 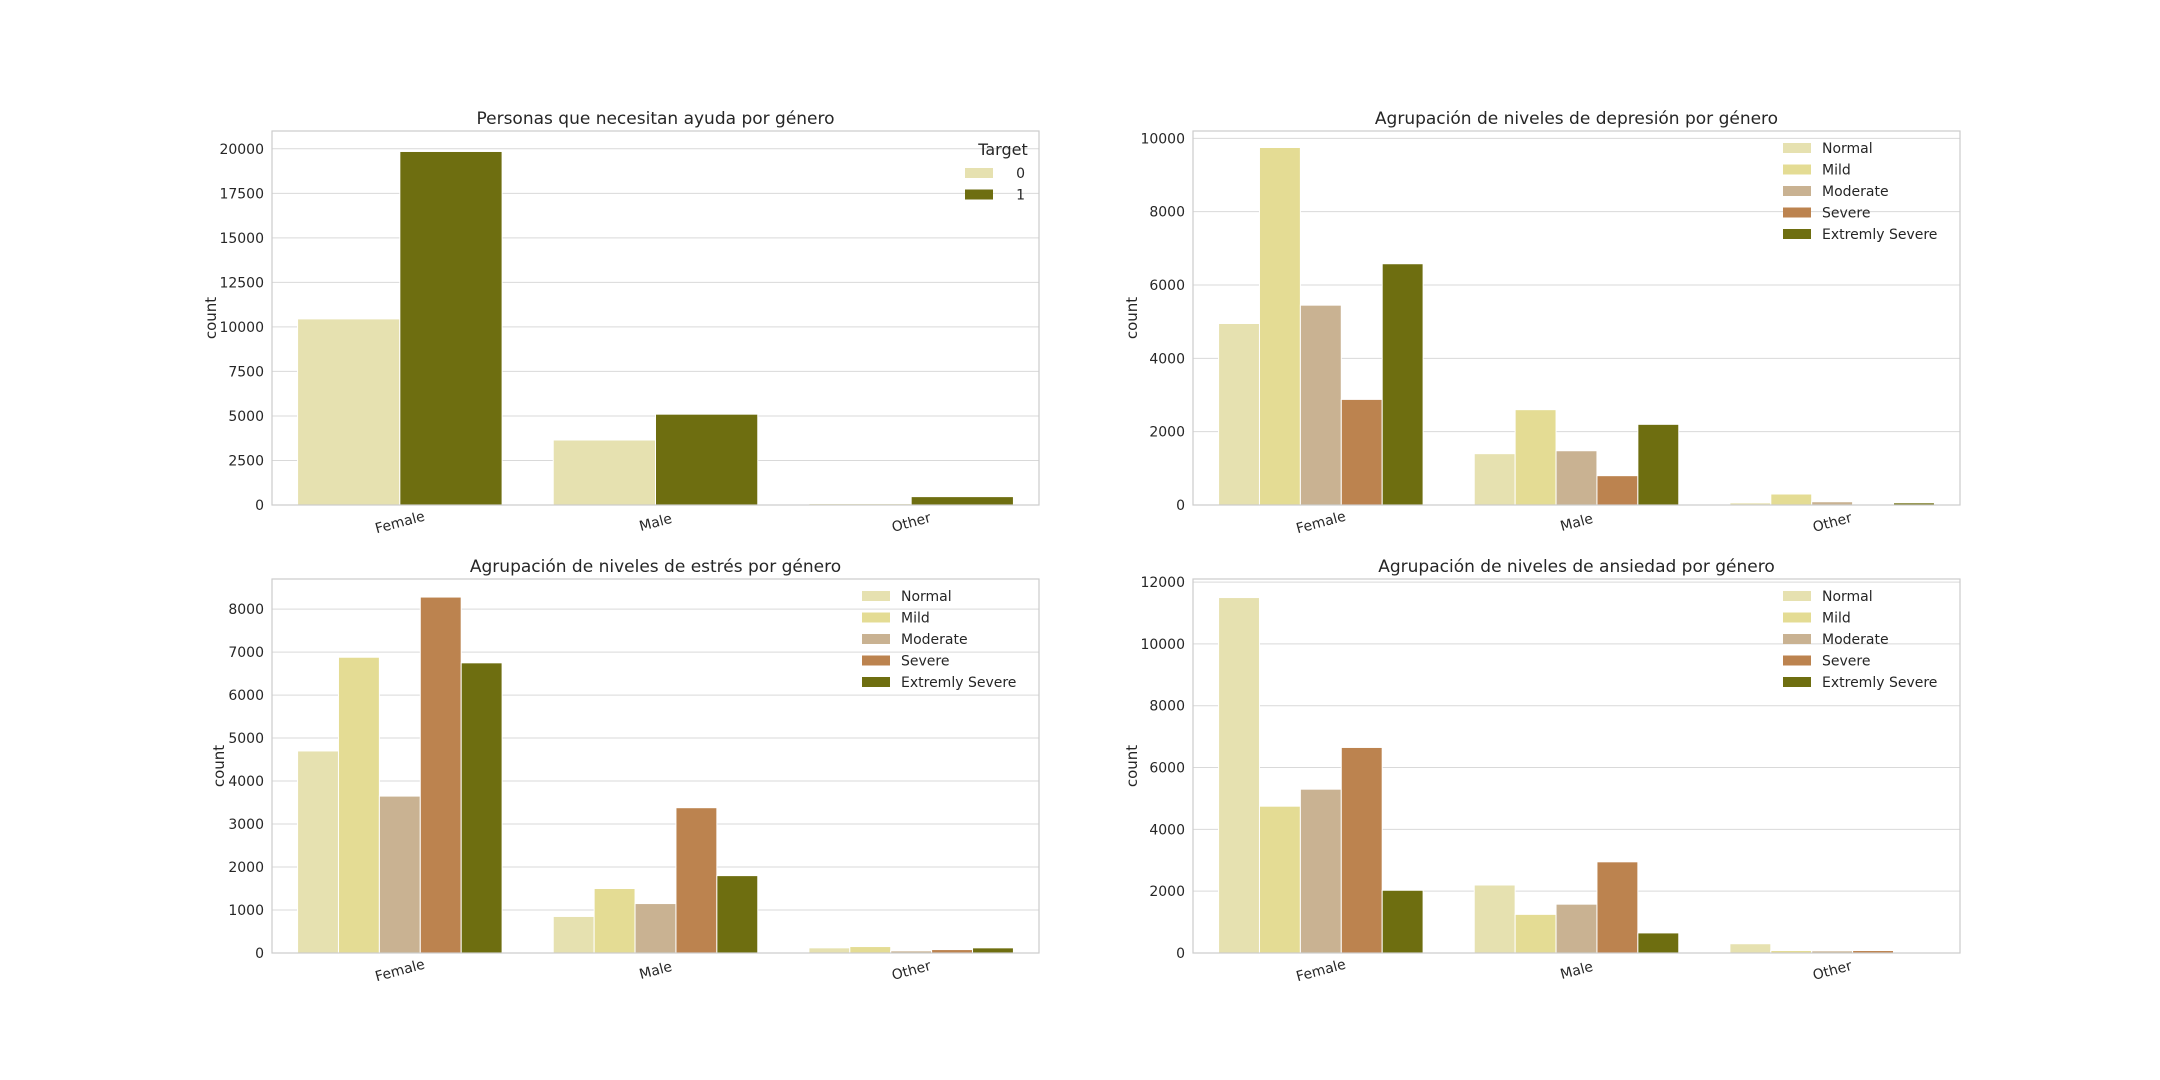 What do you see at coordinates (1020, 196) in the screenshot?
I see `legend-label: 1` at bounding box center [1020, 196].